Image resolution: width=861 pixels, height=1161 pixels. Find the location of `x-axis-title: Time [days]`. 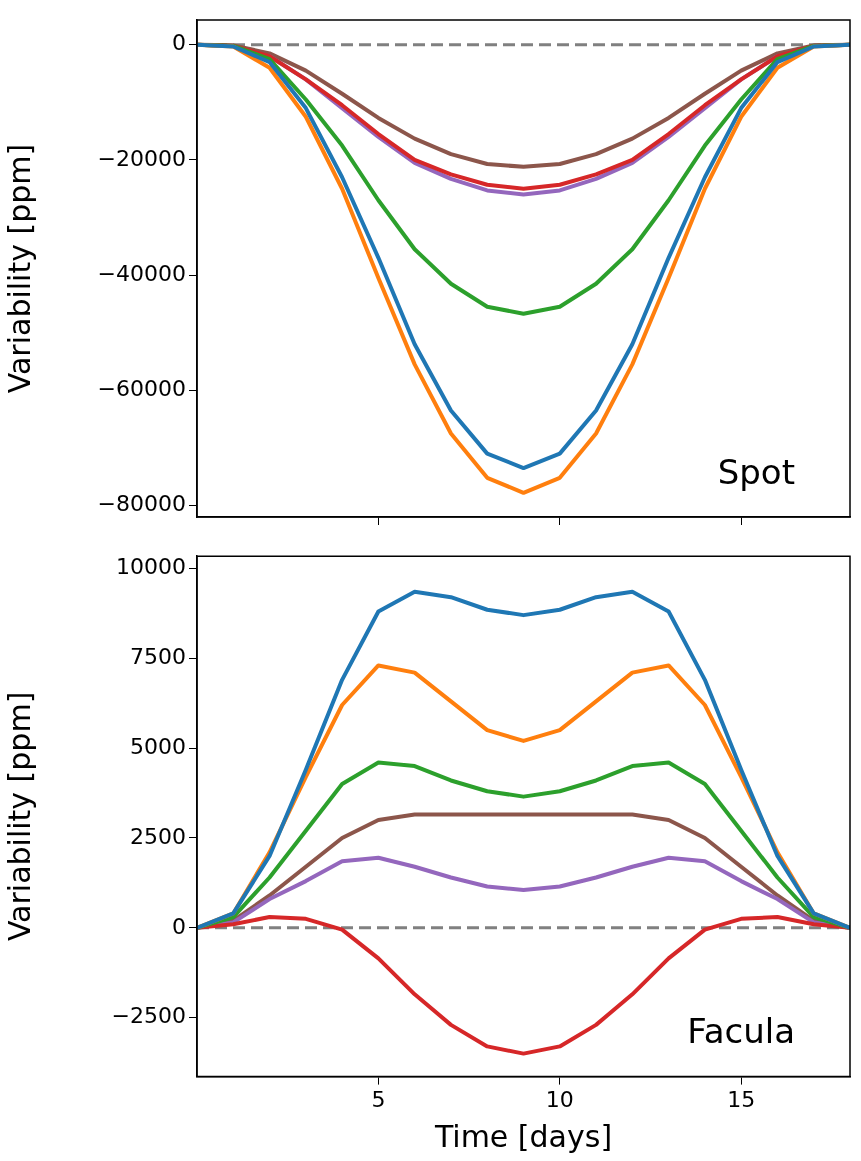

x-axis-title: Time [days] is located at coordinates (523, 1136).